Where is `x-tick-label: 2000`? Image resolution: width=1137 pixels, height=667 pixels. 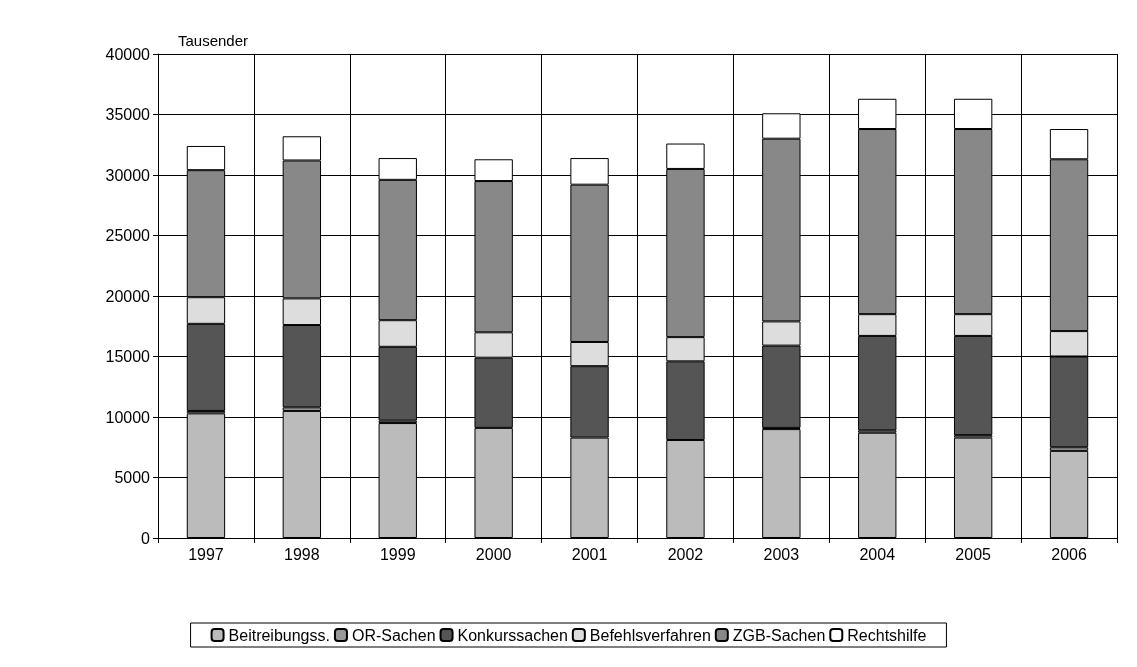 x-tick-label: 2000 is located at coordinates (493, 554).